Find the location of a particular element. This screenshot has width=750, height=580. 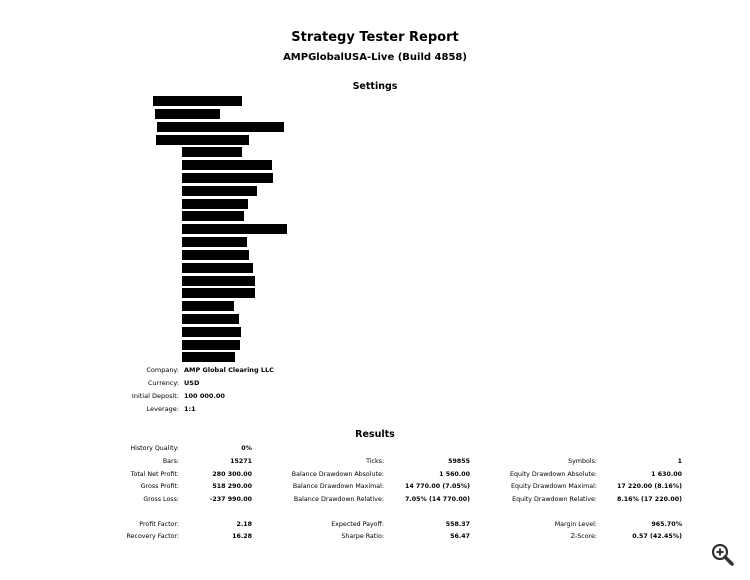

recovery-factor-label: Recovery Factor: is located at coordinates (152, 536).